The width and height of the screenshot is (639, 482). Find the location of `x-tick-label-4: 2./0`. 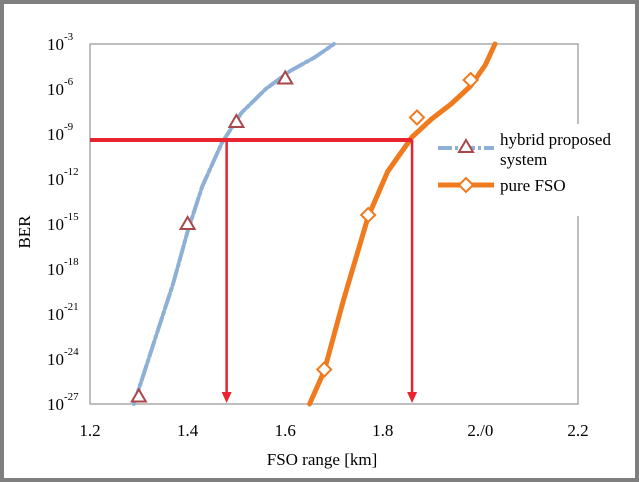

x-tick-label-4: 2./0 is located at coordinates (480, 430).